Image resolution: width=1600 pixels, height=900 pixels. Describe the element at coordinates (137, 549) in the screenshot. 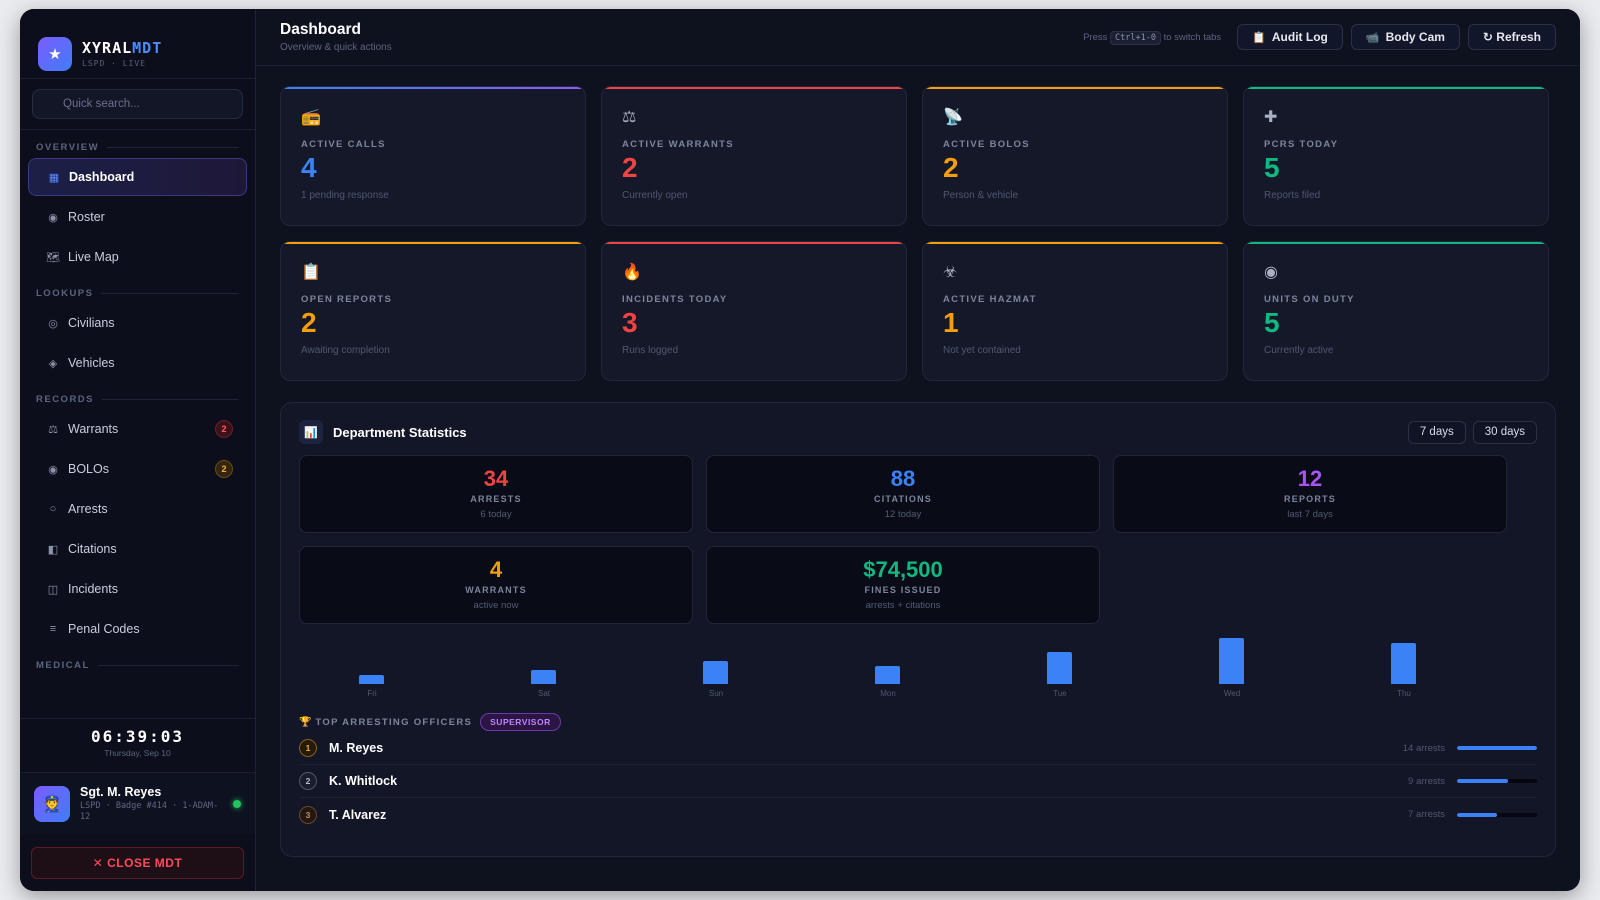

I see `sidebar-item-citations: ◧ Citations` at that location.